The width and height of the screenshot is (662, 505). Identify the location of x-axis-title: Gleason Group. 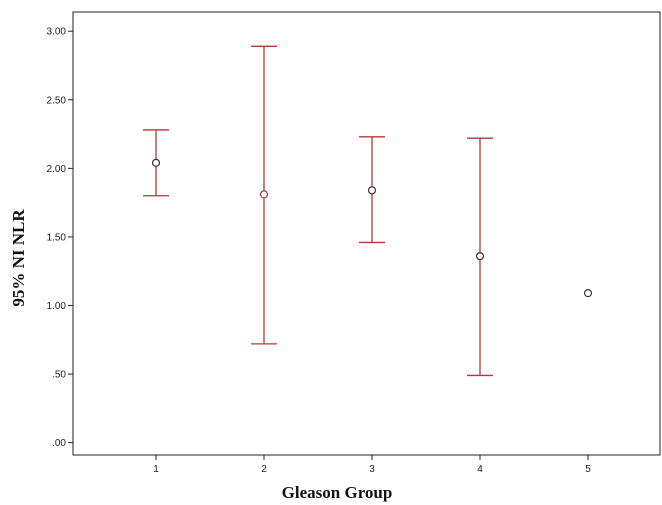
(337, 492).